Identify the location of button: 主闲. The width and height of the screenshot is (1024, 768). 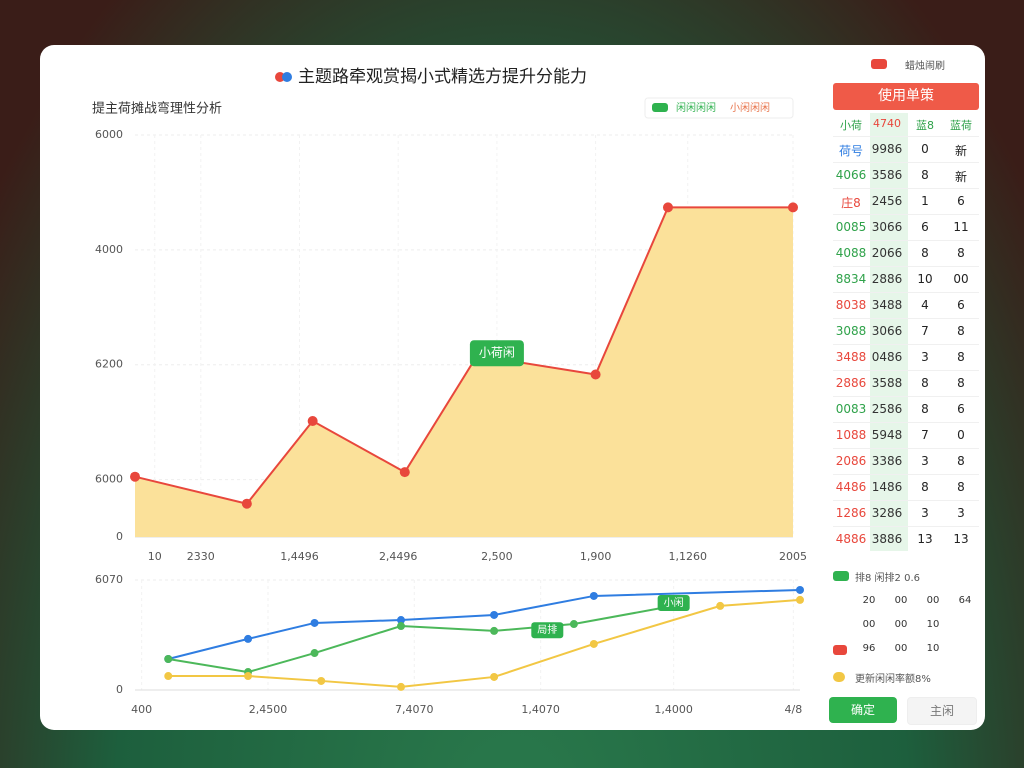
(942, 711).